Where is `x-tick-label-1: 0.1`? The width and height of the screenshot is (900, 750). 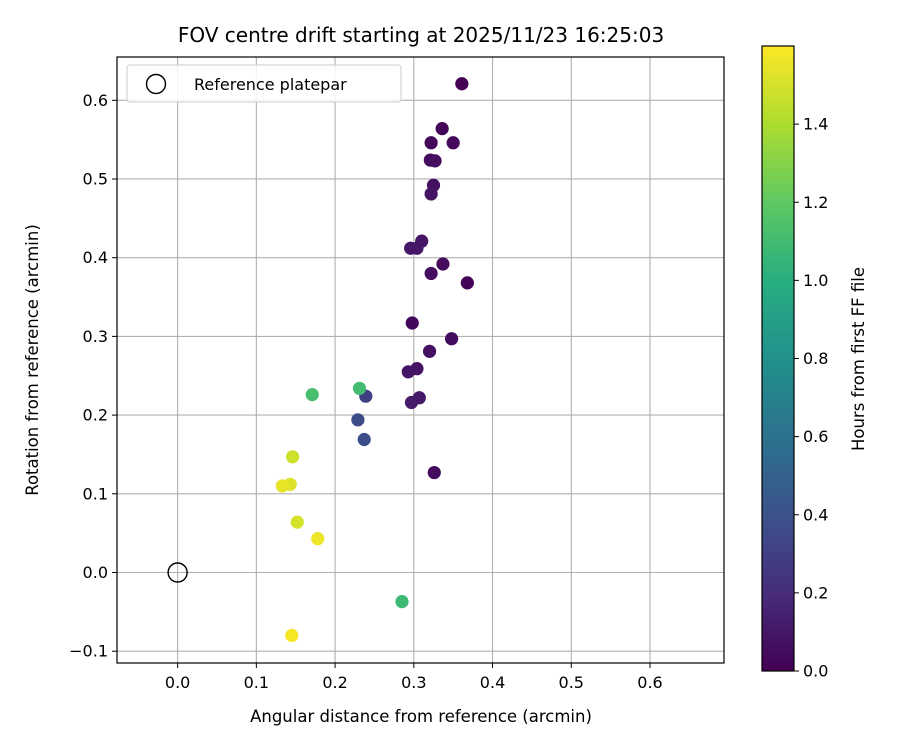
x-tick-label-1: 0.1 is located at coordinates (256, 682).